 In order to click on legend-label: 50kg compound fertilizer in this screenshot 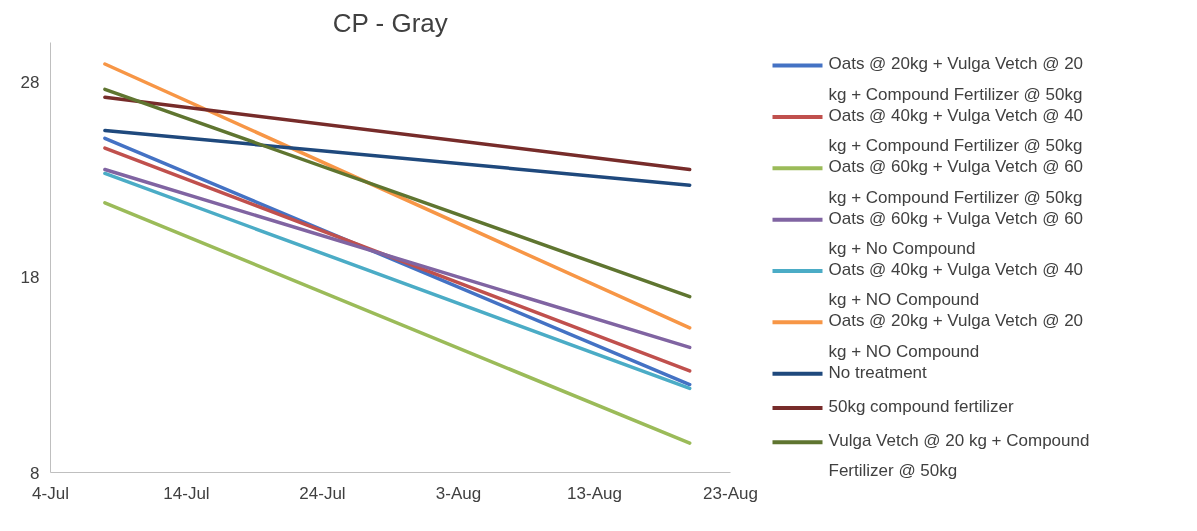, I will do `click(921, 406)`.